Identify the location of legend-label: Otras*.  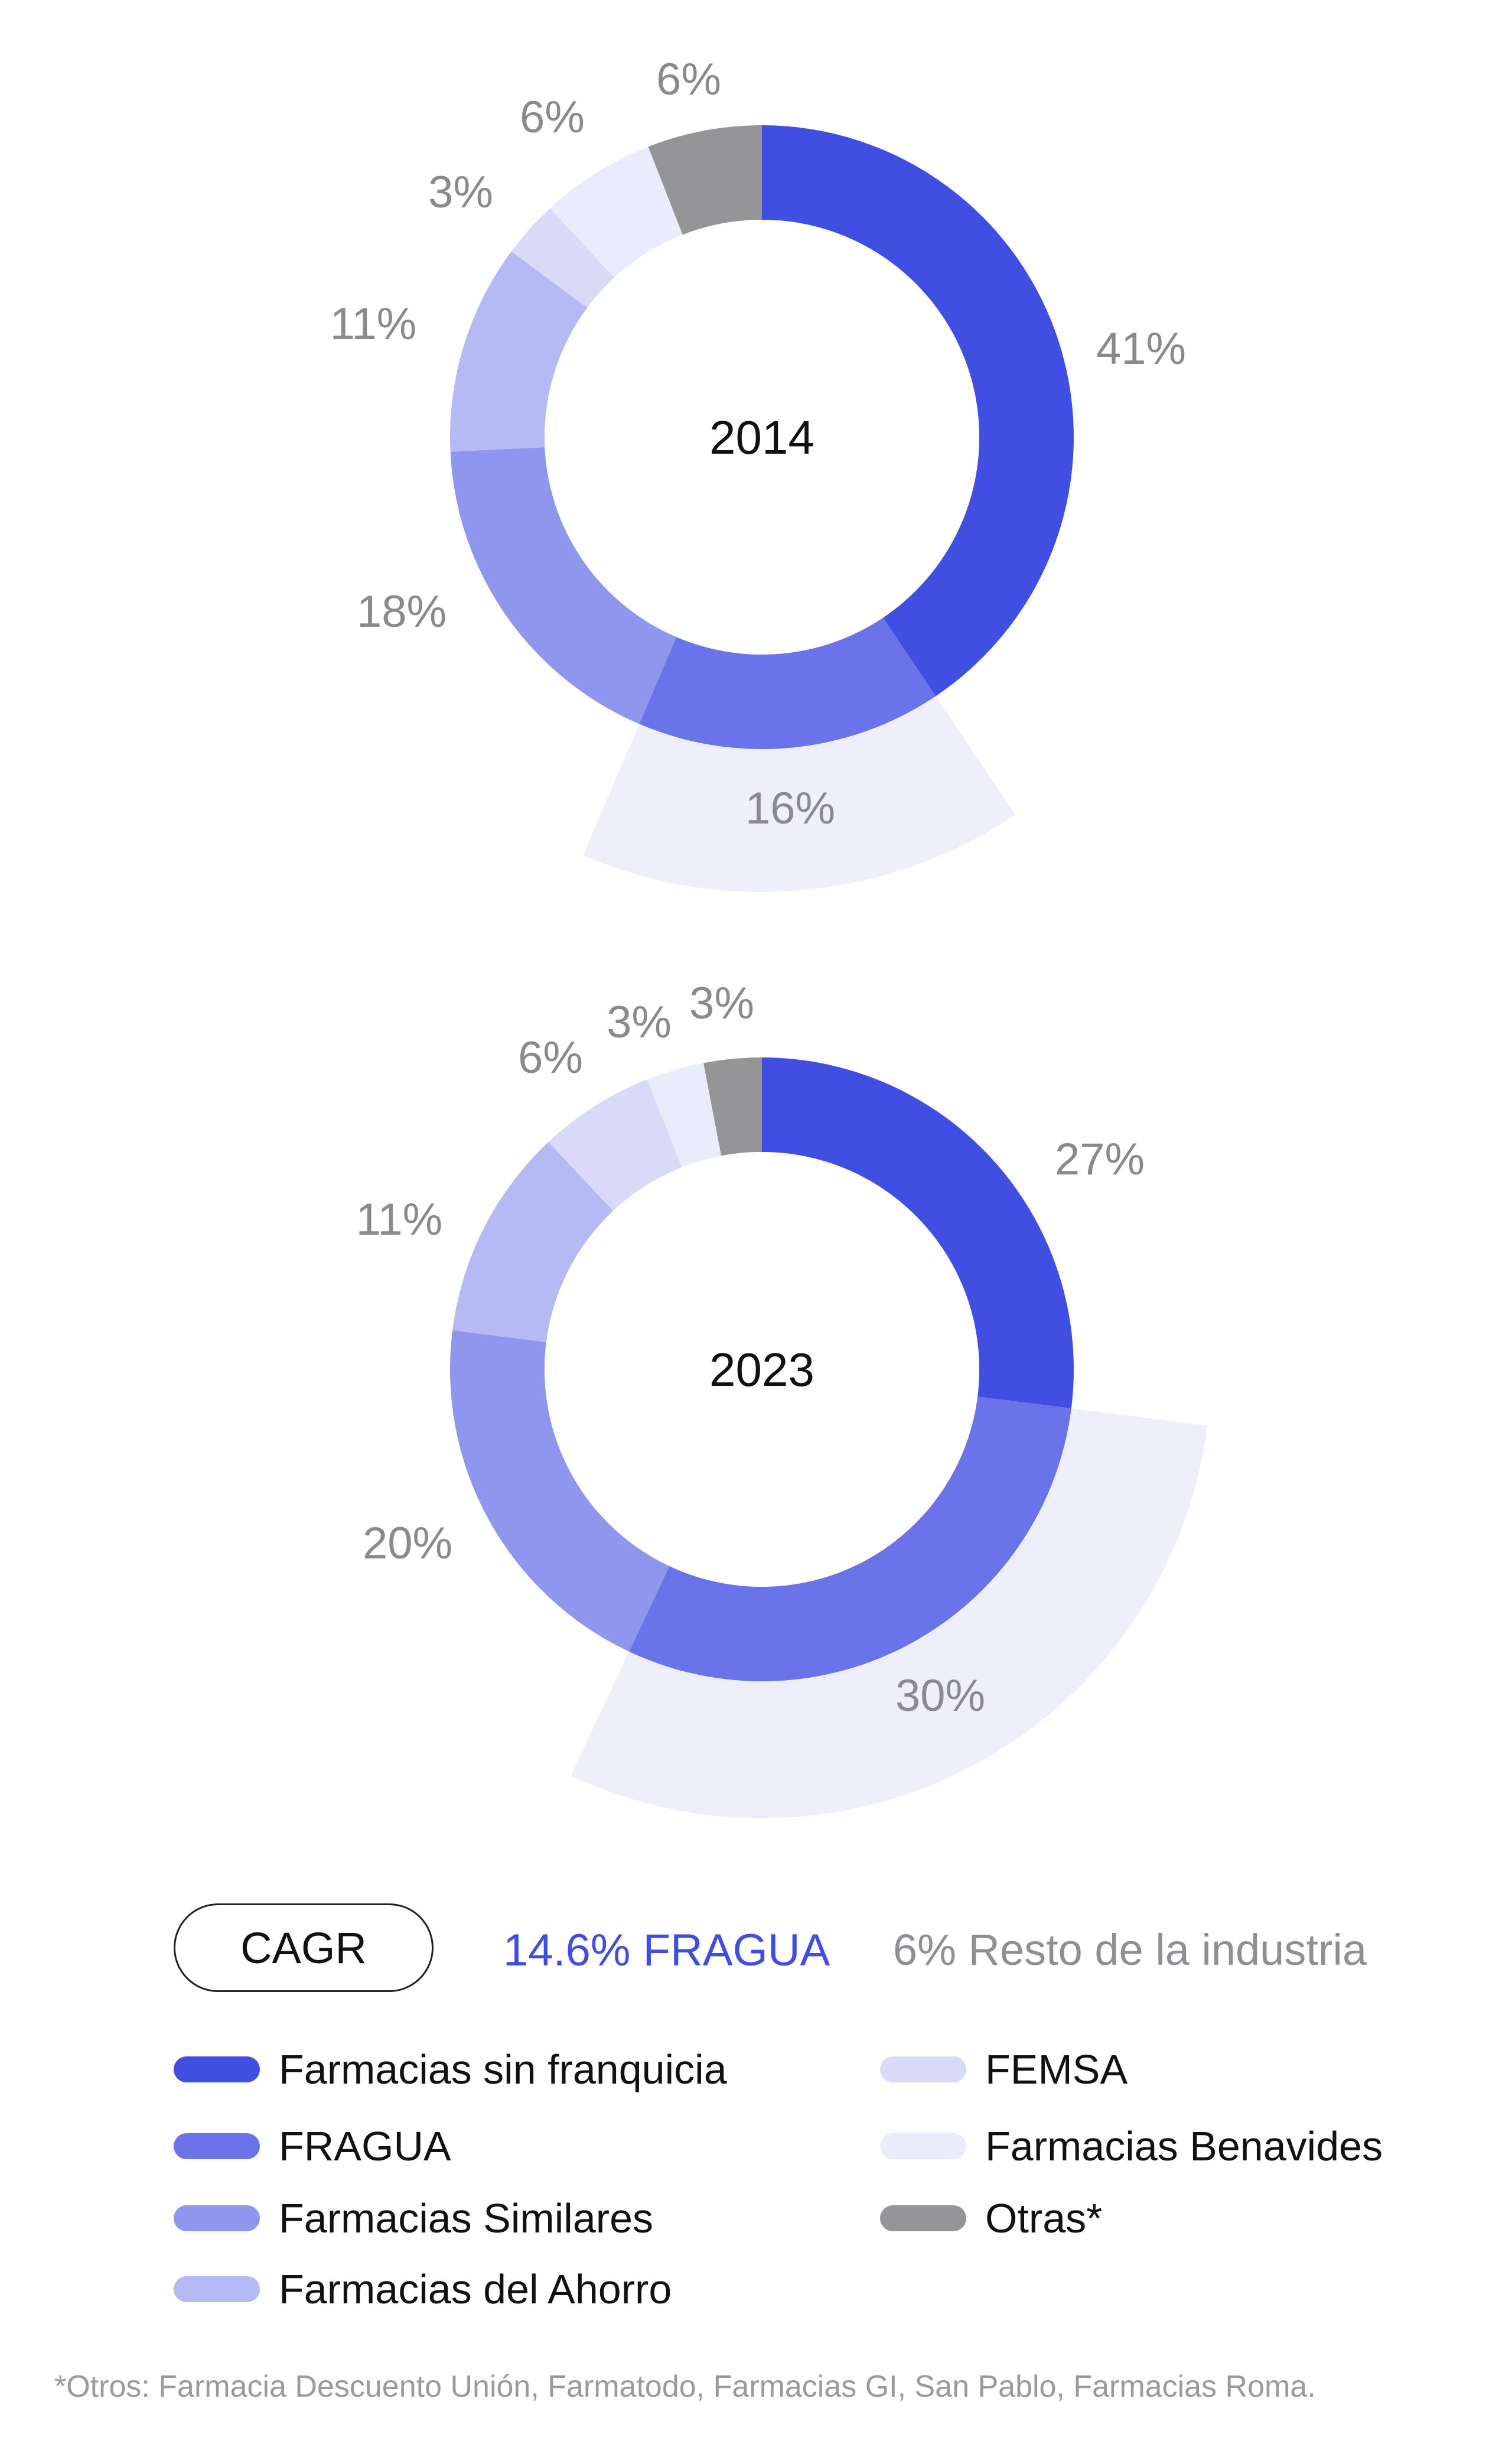
(1044, 2218).